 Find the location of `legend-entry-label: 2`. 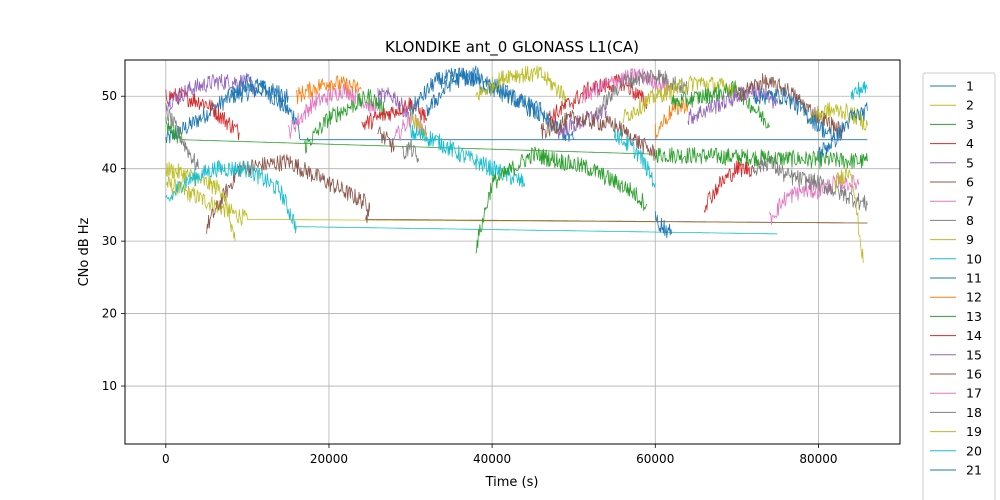

legend-entry-label: 2 is located at coordinates (970, 105).